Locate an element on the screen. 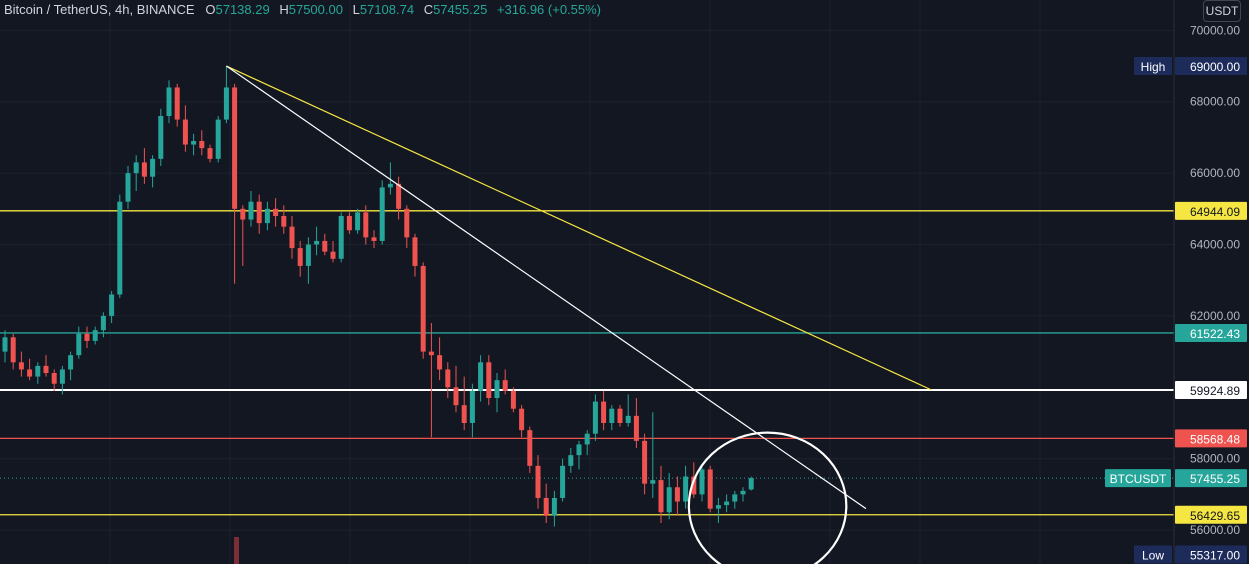 The image size is (1249, 564). close-value: 57455.25 is located at coordinates (460, 9).